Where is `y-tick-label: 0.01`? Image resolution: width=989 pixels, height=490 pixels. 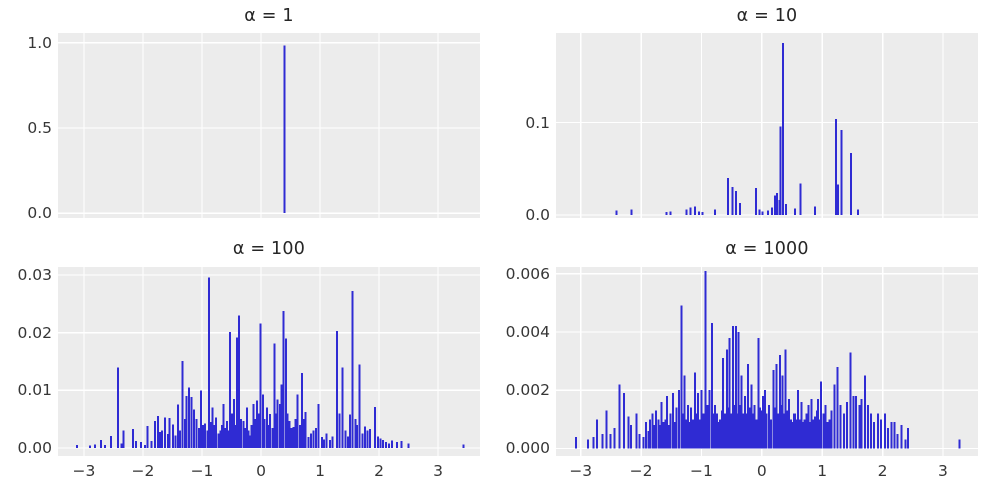 y-tick-label: 0.01 is located at coordinates (34, 390).